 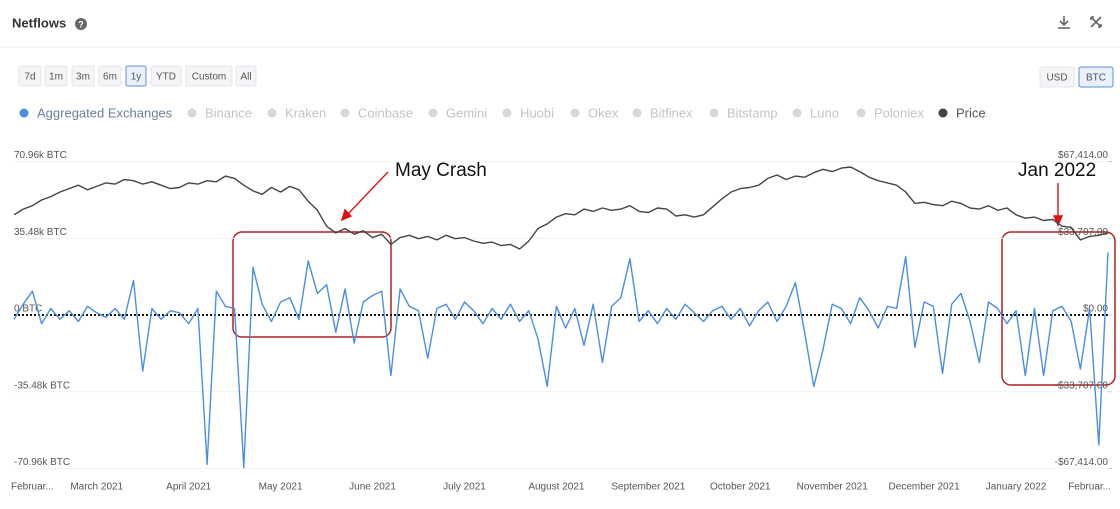 I want to click on x-tick-label: April 2021, so click(x=188, y=487).